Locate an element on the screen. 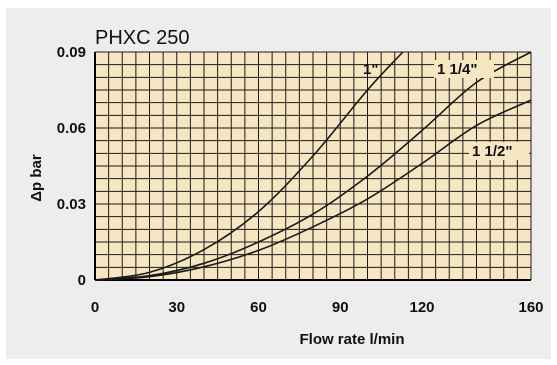 This screenshot has width=557, height=365. chart-title: PHXC 250 is located at coordinates (142, 38).